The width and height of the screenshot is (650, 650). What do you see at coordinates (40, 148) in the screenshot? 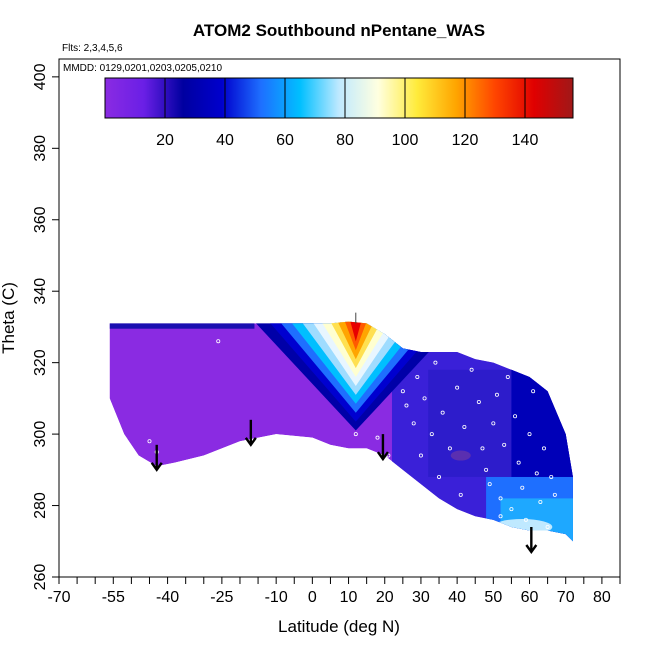
I see `y-tick-label: 380` at bounding box center [40, 148].